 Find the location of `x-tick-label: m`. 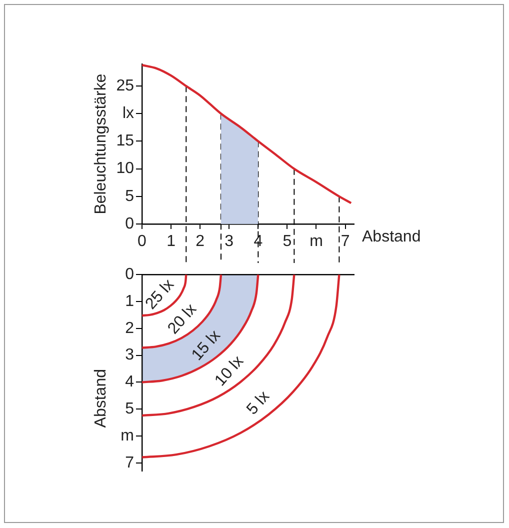

x-tick-label: m is located at coordinates (316, 241).